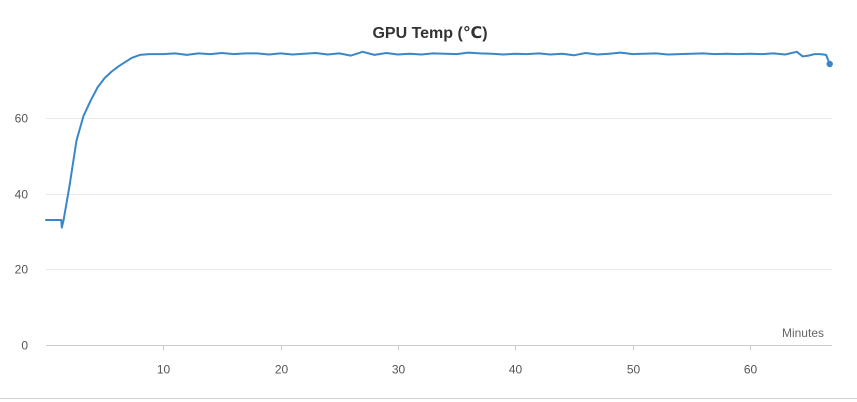 The image size is (857, 402). Describe the element at coordinates (282, 370) in the screenshot. I see `x-tick-label: 20` at that location.